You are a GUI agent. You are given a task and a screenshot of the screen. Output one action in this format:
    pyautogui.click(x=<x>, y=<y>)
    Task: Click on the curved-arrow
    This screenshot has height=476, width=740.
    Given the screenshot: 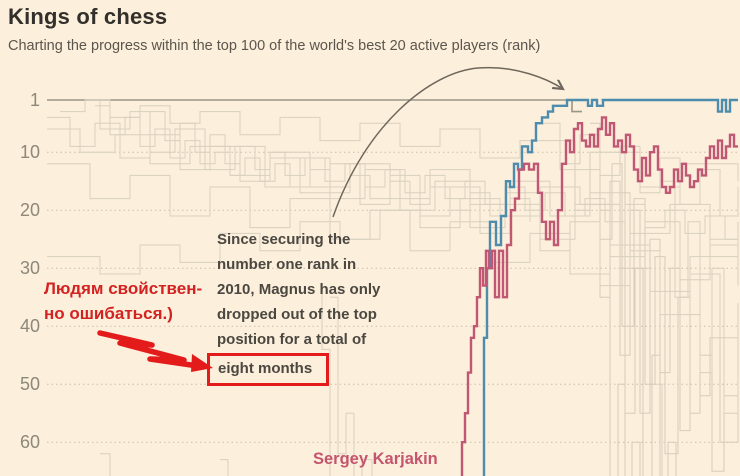 What is the action you would take?
    pyautogui.click(x=447, y=142)
    